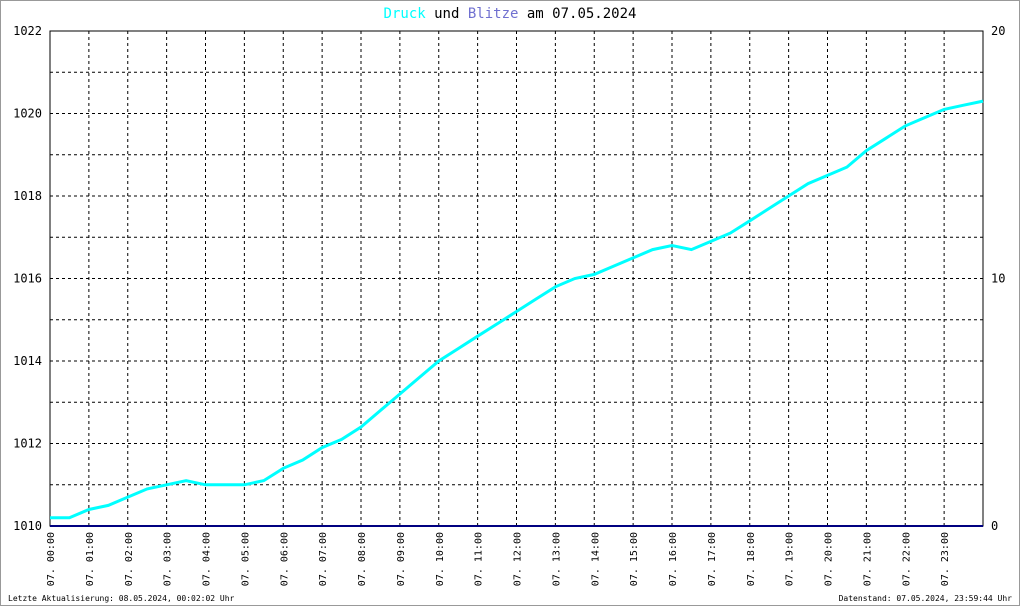 This screenshot has width=1020, height=606. What do you see at coordinates (582, 14) in the screenshot?
I see `title-text: am 07.05.2024` at bounding box center [582, 14].